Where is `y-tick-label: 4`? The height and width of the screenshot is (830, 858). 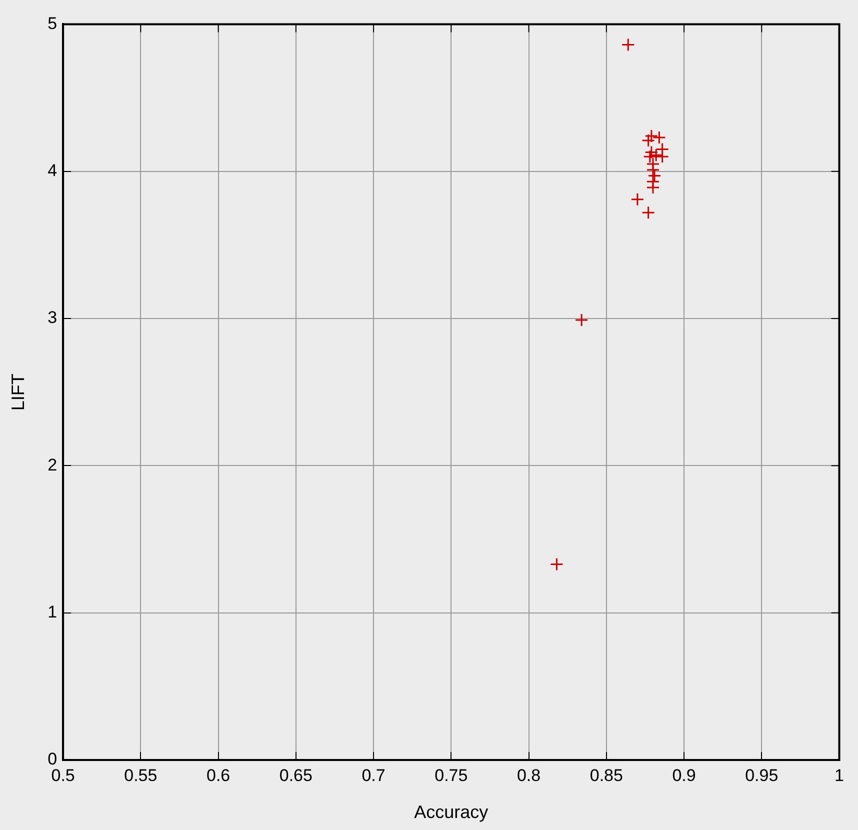 y-tick-label: 4 is located at coordinates (53, 170).